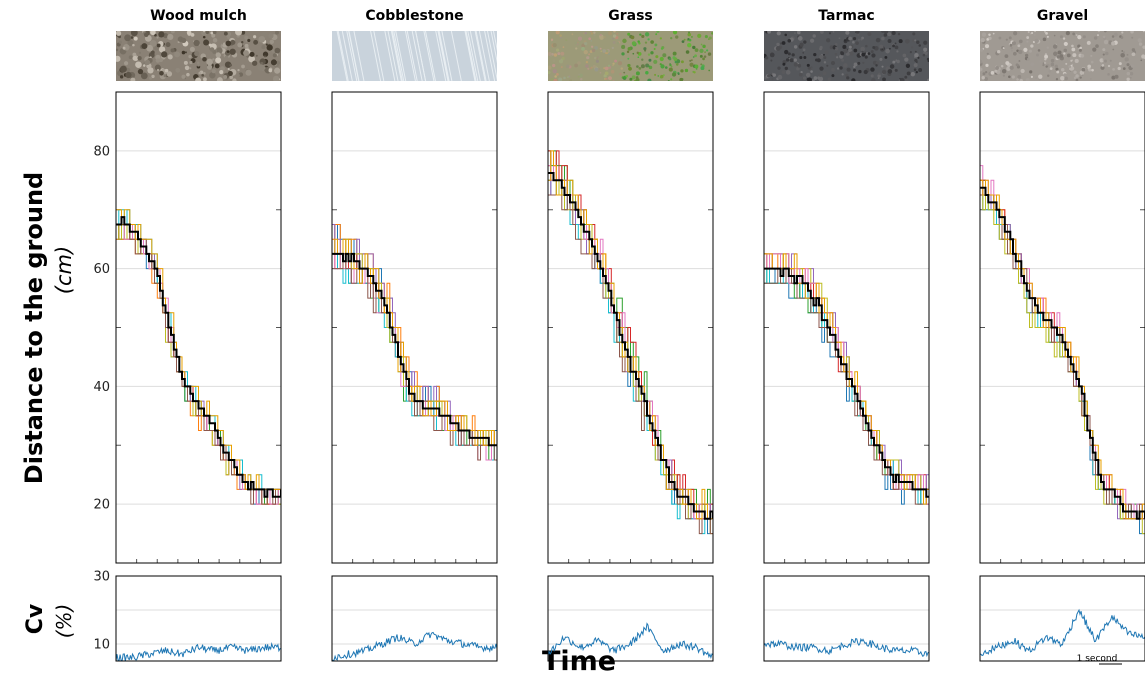 The height and width of the screenshot is (677, 1145). I want to click on y-tick-label: 60, so click(101, 269).